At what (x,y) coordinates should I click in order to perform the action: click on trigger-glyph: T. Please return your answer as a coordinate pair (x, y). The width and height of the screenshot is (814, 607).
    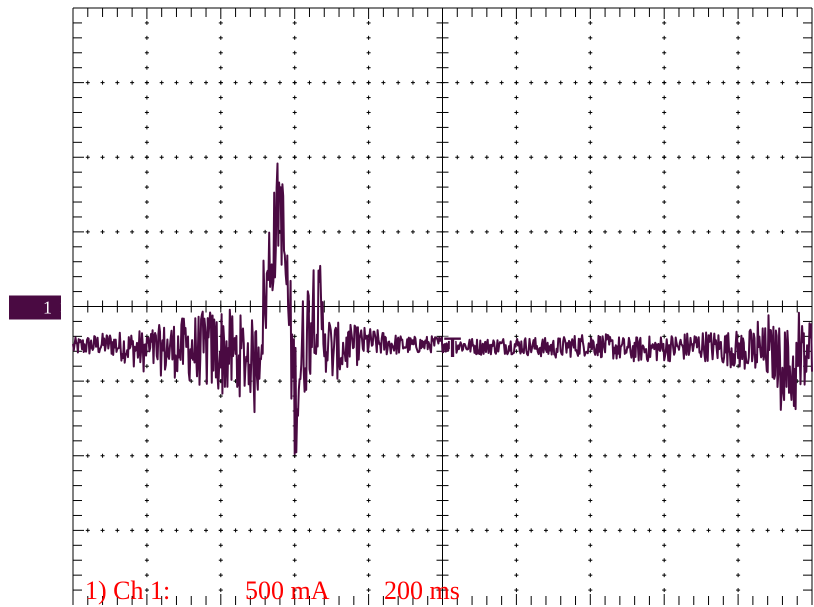
    Looking at the image, I should click on (452, 347).